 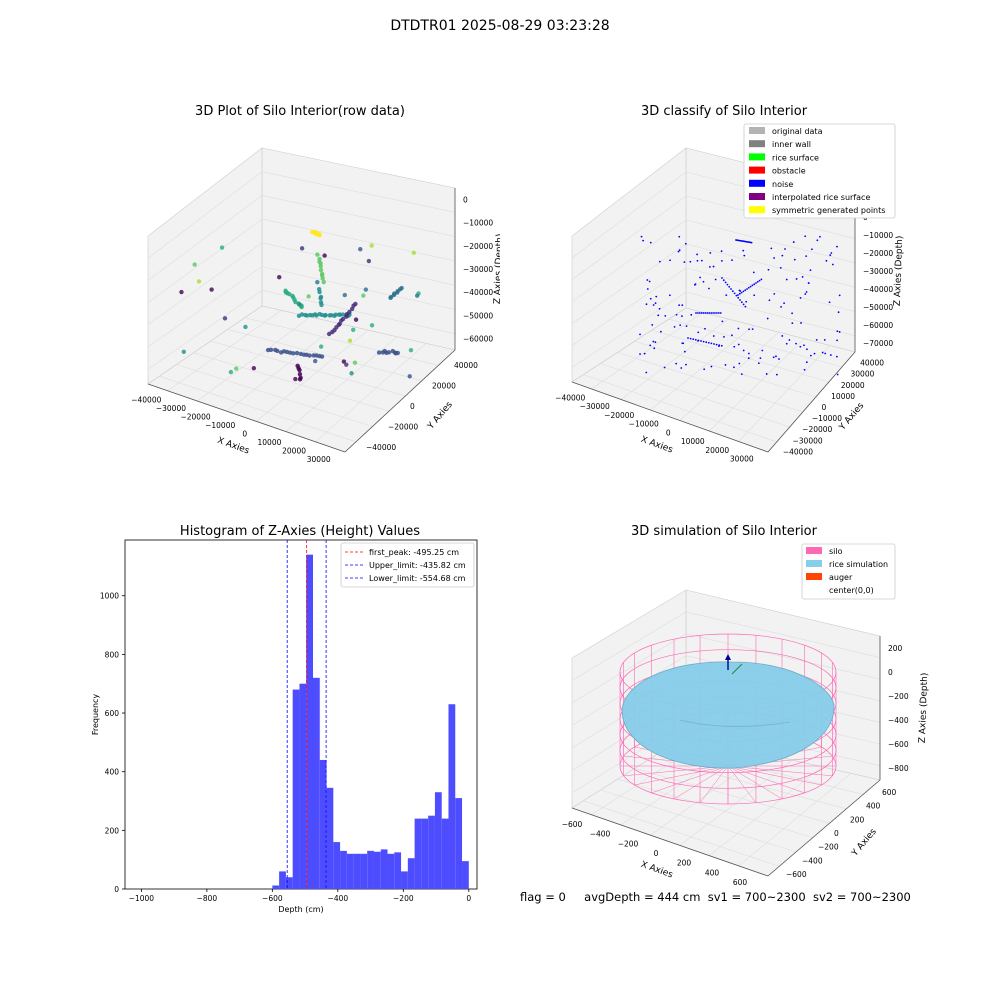 I want to click on cls-z-tick-label: −40000, so click(x=878, y=289).